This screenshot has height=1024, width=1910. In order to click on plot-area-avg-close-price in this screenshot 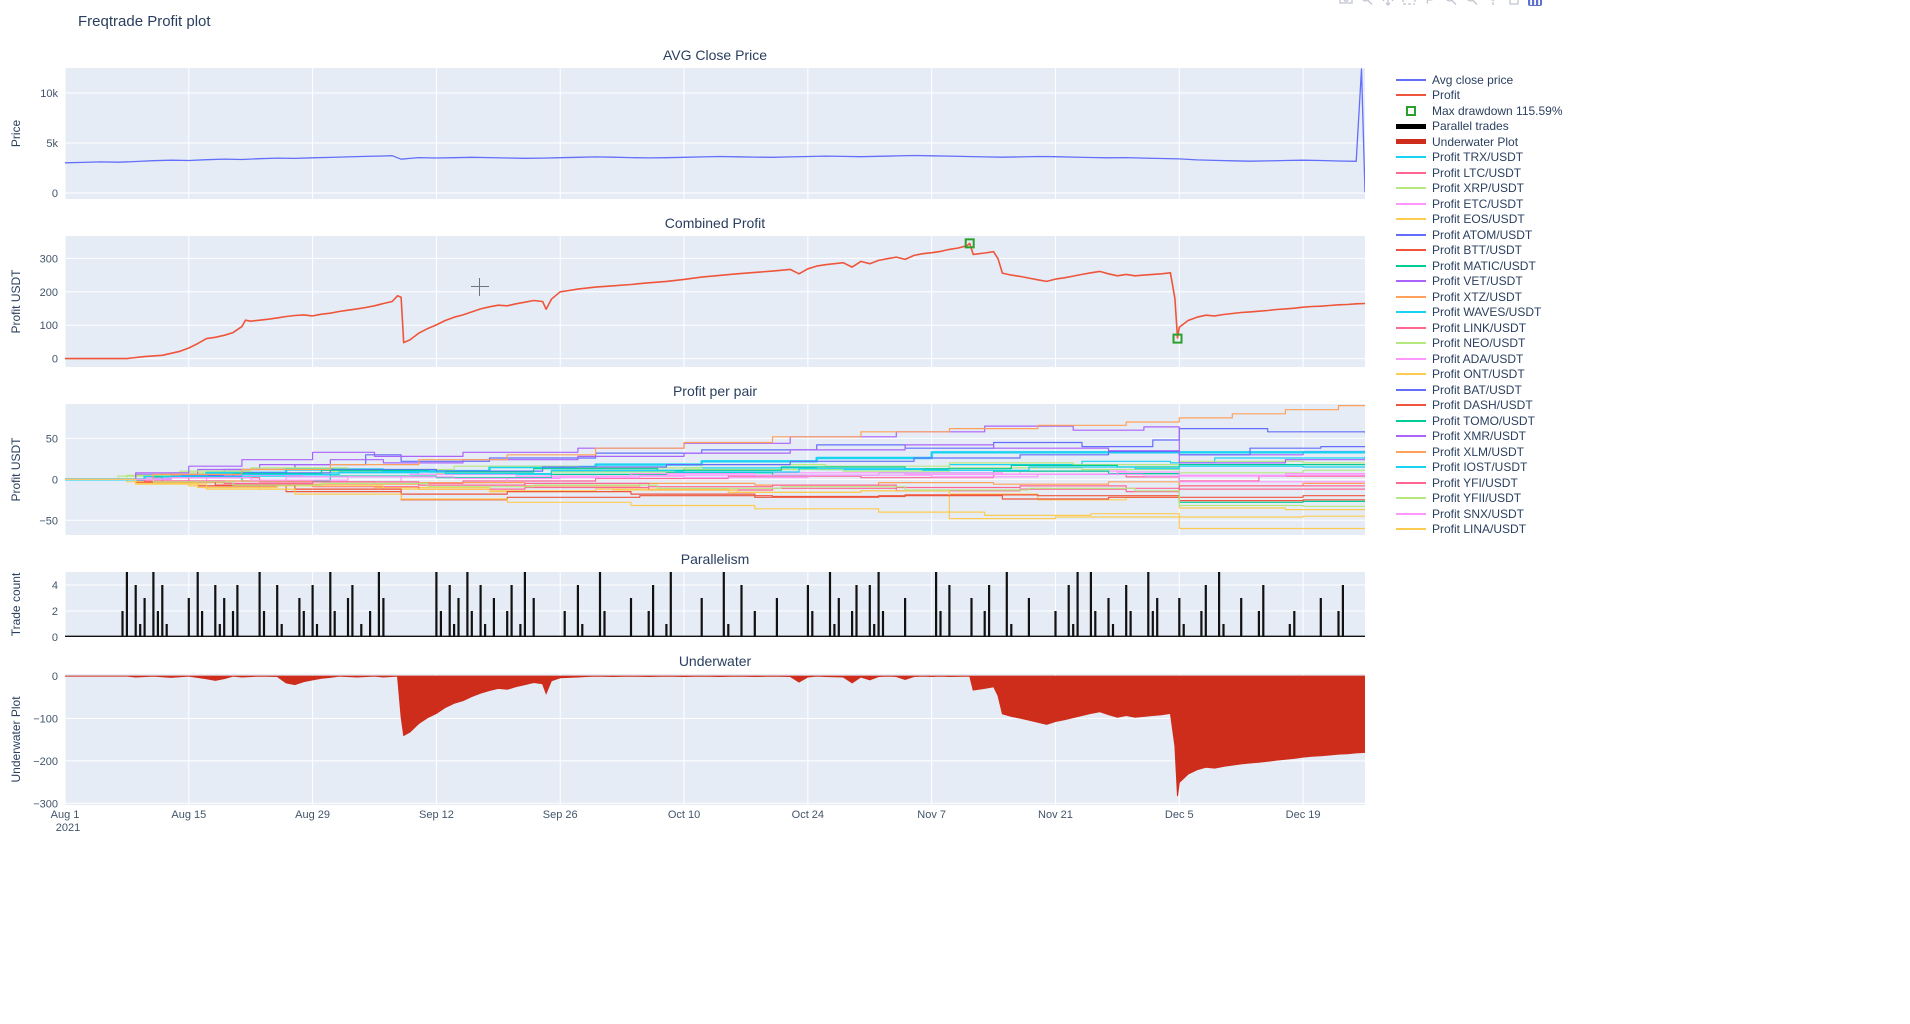, I will do `click(715, 133)`.